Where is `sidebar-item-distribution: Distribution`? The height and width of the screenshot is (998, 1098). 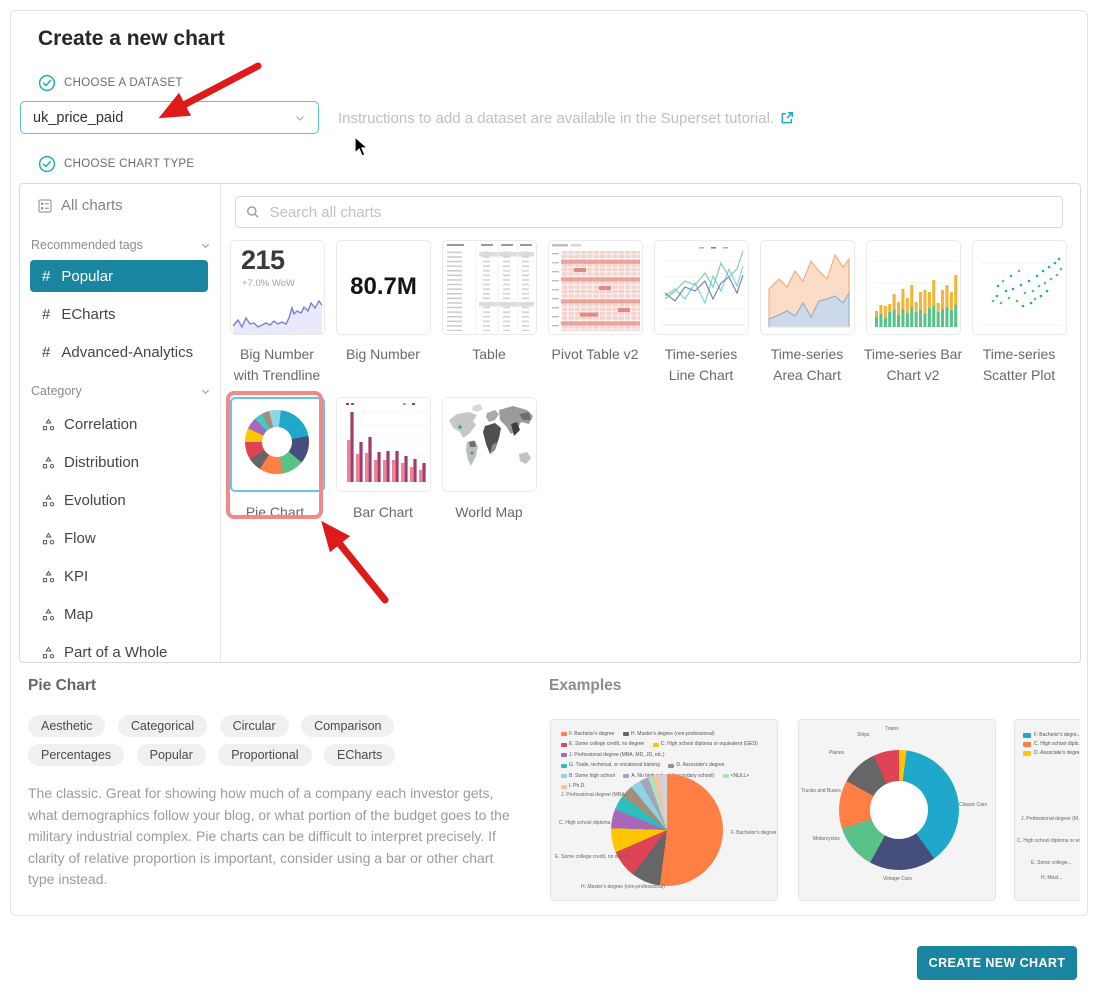 sidebar-item-distribution: Distribution is located at coordinates (119, 462).